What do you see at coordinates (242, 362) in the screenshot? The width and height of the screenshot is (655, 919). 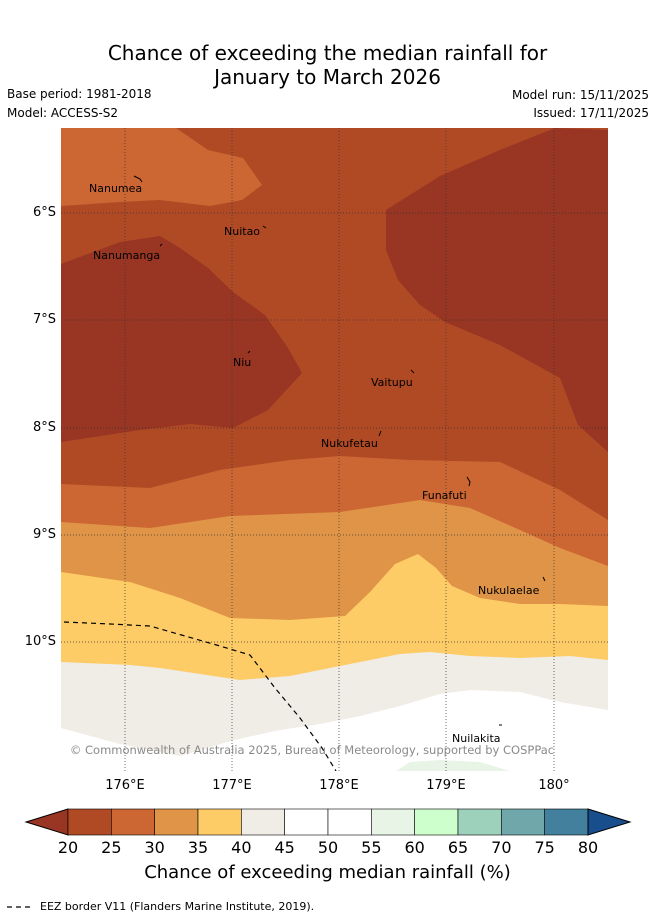 I see `island-label: Niu` at bounding box center [242, 362].